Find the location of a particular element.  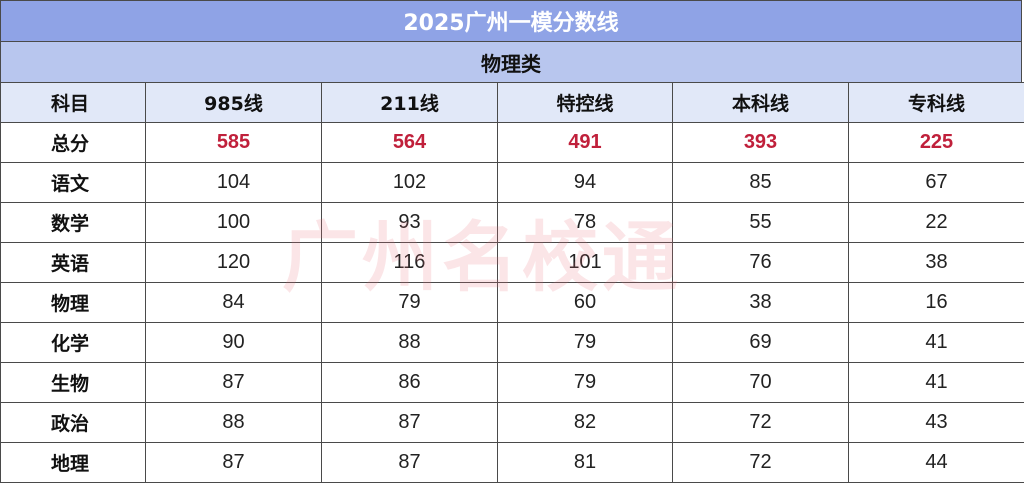

score-cell: 78 is located at coordinates (585, 222).